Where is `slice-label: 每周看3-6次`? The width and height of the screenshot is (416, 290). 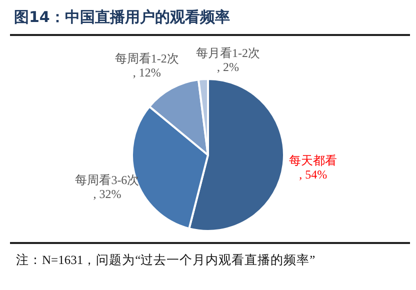
slice-label: 每周看3-6次 is located at coordinates (107, 179).